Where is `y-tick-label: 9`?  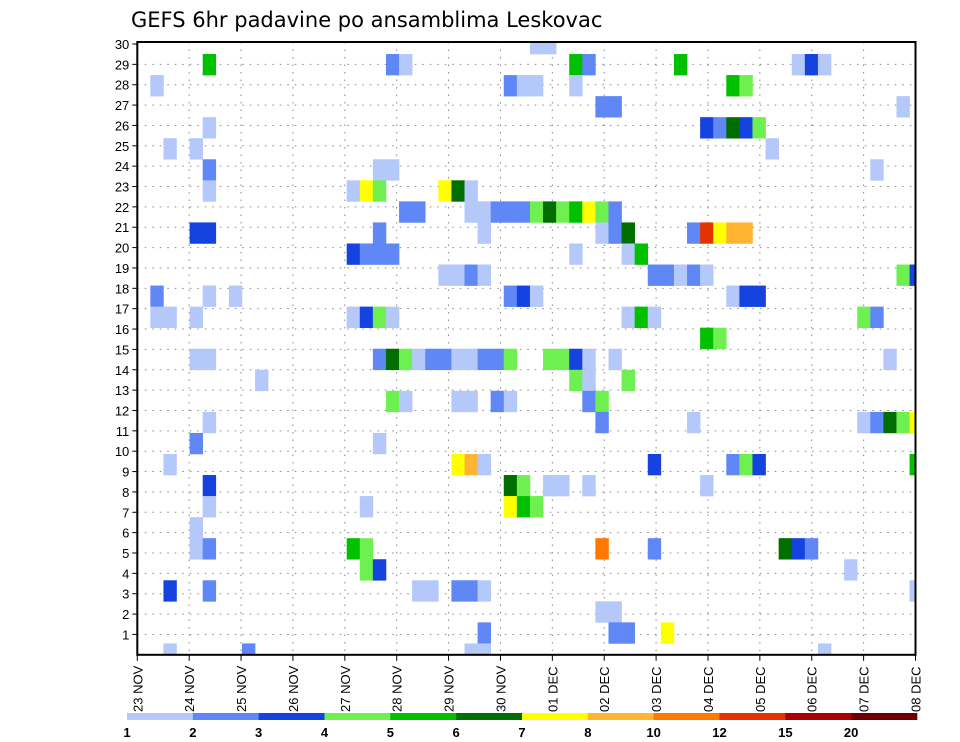 y-tick-label: 9 is located at coordinates (125, 472).